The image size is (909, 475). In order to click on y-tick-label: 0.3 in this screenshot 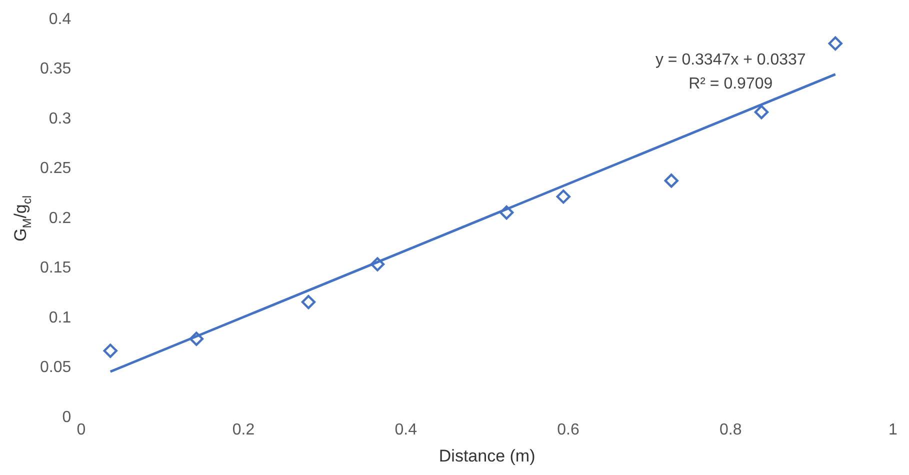, I will do `click(60, 119)`.